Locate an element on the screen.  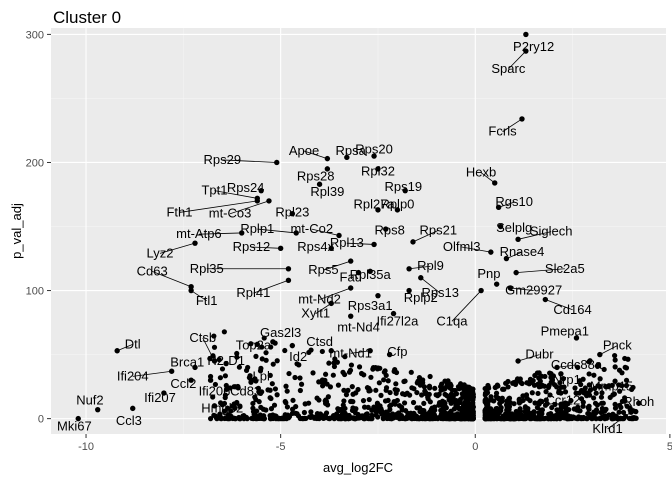
gene-label: Rplp2 is located at coordinates (421, 297).